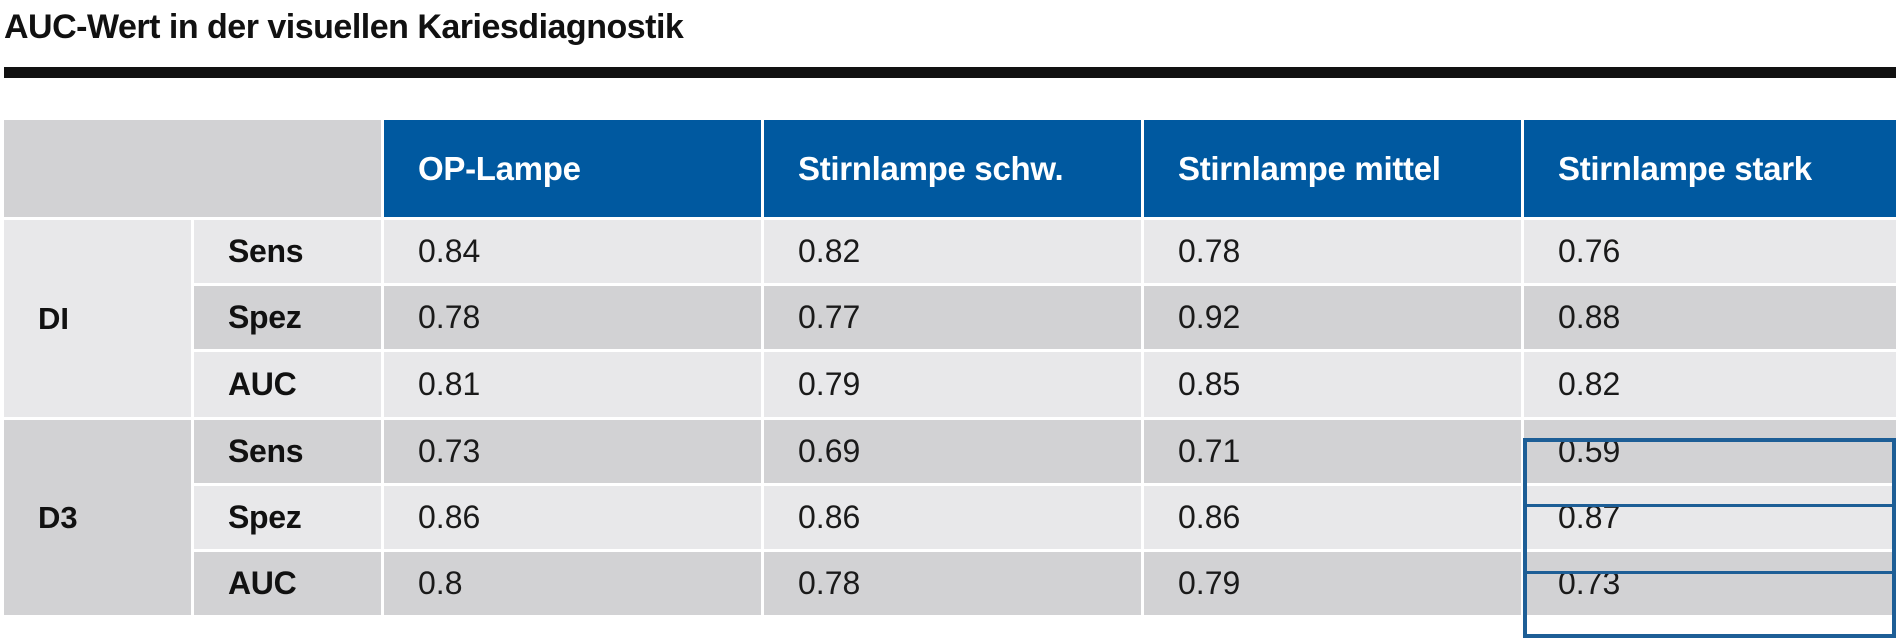  I want to click on column-header: Stirnlampe mittel, so click(1334, 170).